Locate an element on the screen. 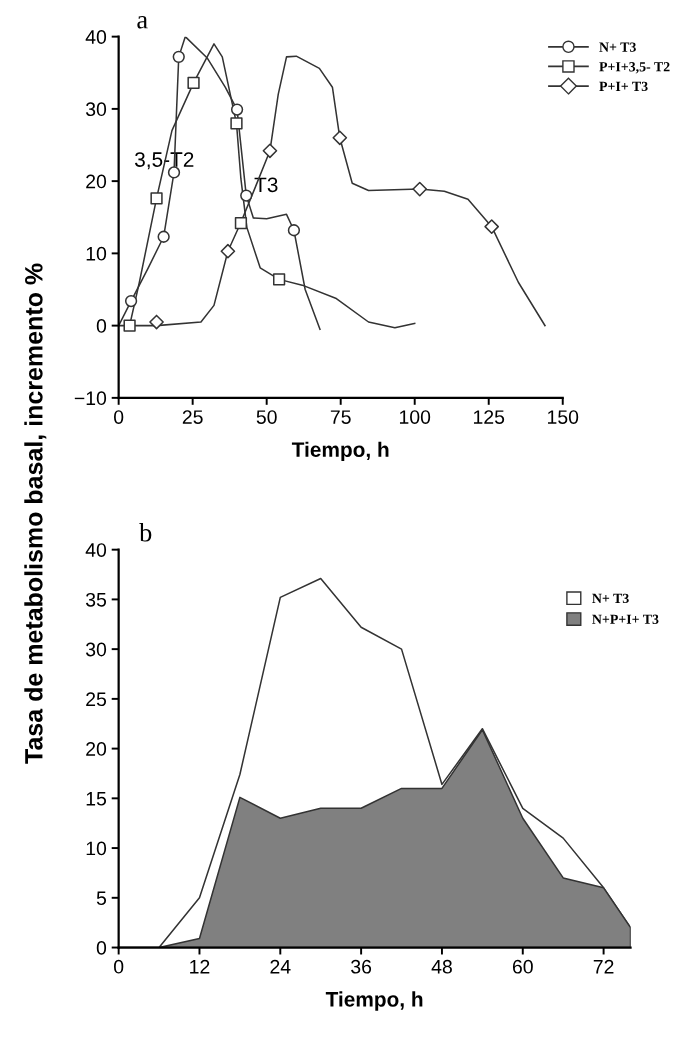  x-tick-label: 24 is located at coordinates (280, 966).